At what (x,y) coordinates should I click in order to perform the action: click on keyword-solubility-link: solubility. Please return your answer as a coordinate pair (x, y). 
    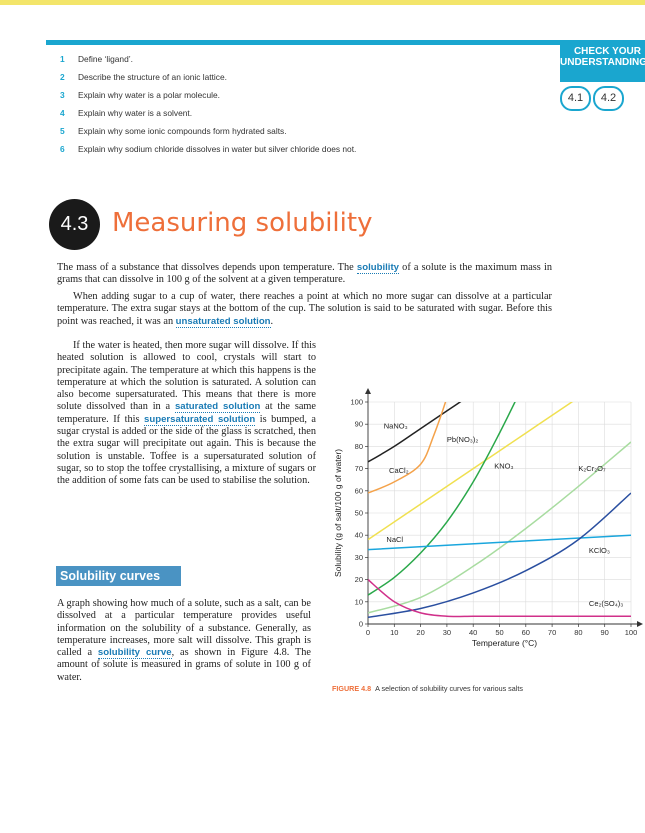
    Looking at the image, I should click on (377, 268).